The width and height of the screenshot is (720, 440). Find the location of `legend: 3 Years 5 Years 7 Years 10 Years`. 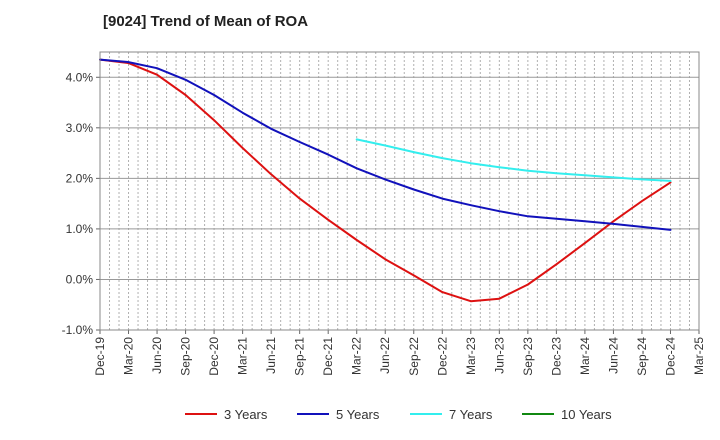

legend: 3 Years 5 Years 7 Years 10 Years is located at coordinates (398, 414).